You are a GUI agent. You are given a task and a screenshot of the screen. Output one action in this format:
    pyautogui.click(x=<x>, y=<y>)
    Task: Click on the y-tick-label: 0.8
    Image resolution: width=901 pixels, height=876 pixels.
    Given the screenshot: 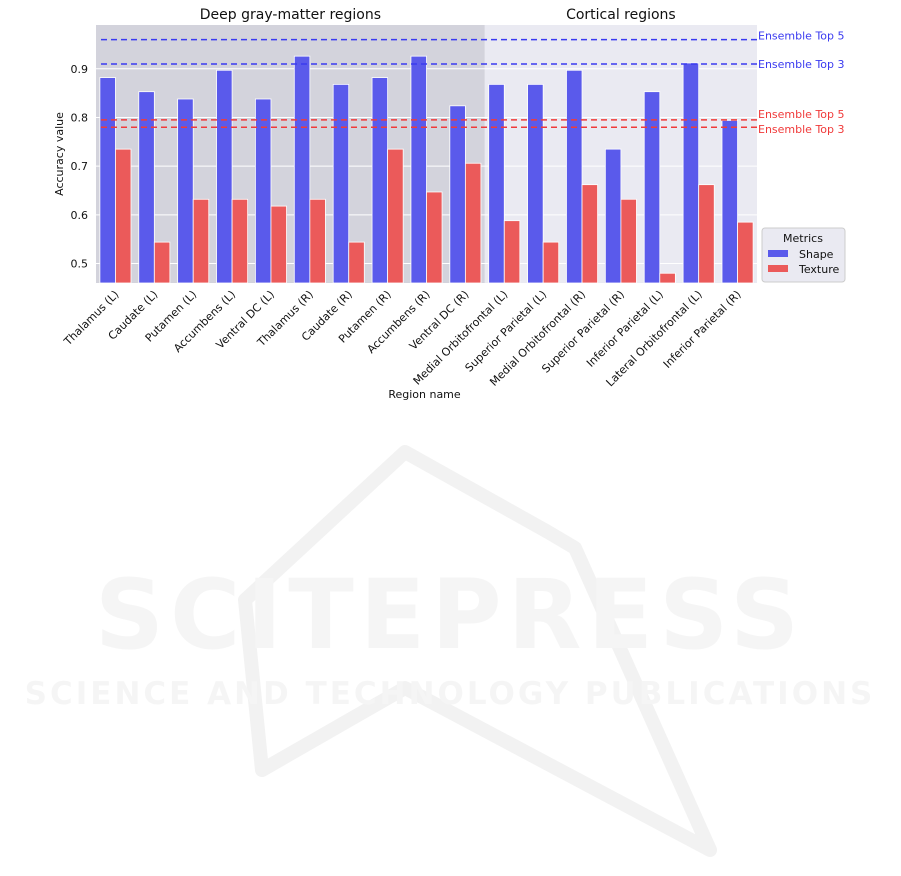 What is the action you would take?
    pyautogui.click(x=80, y=117)
    